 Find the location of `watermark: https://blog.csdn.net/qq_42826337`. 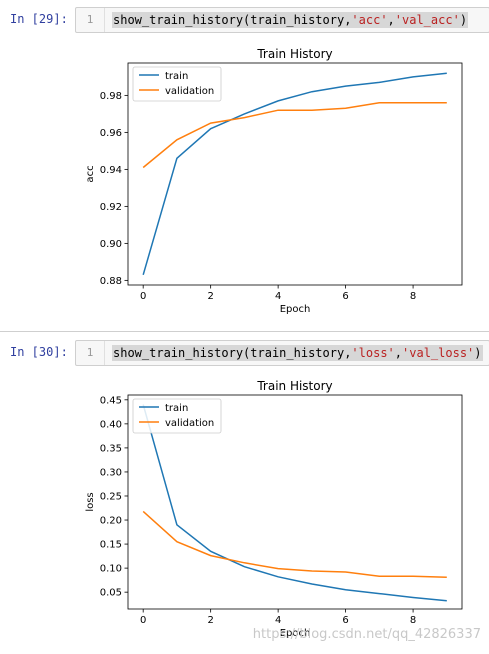

watermark: https://blog.csdn.net/qq_42826337 is located at coordinates (366, 634).